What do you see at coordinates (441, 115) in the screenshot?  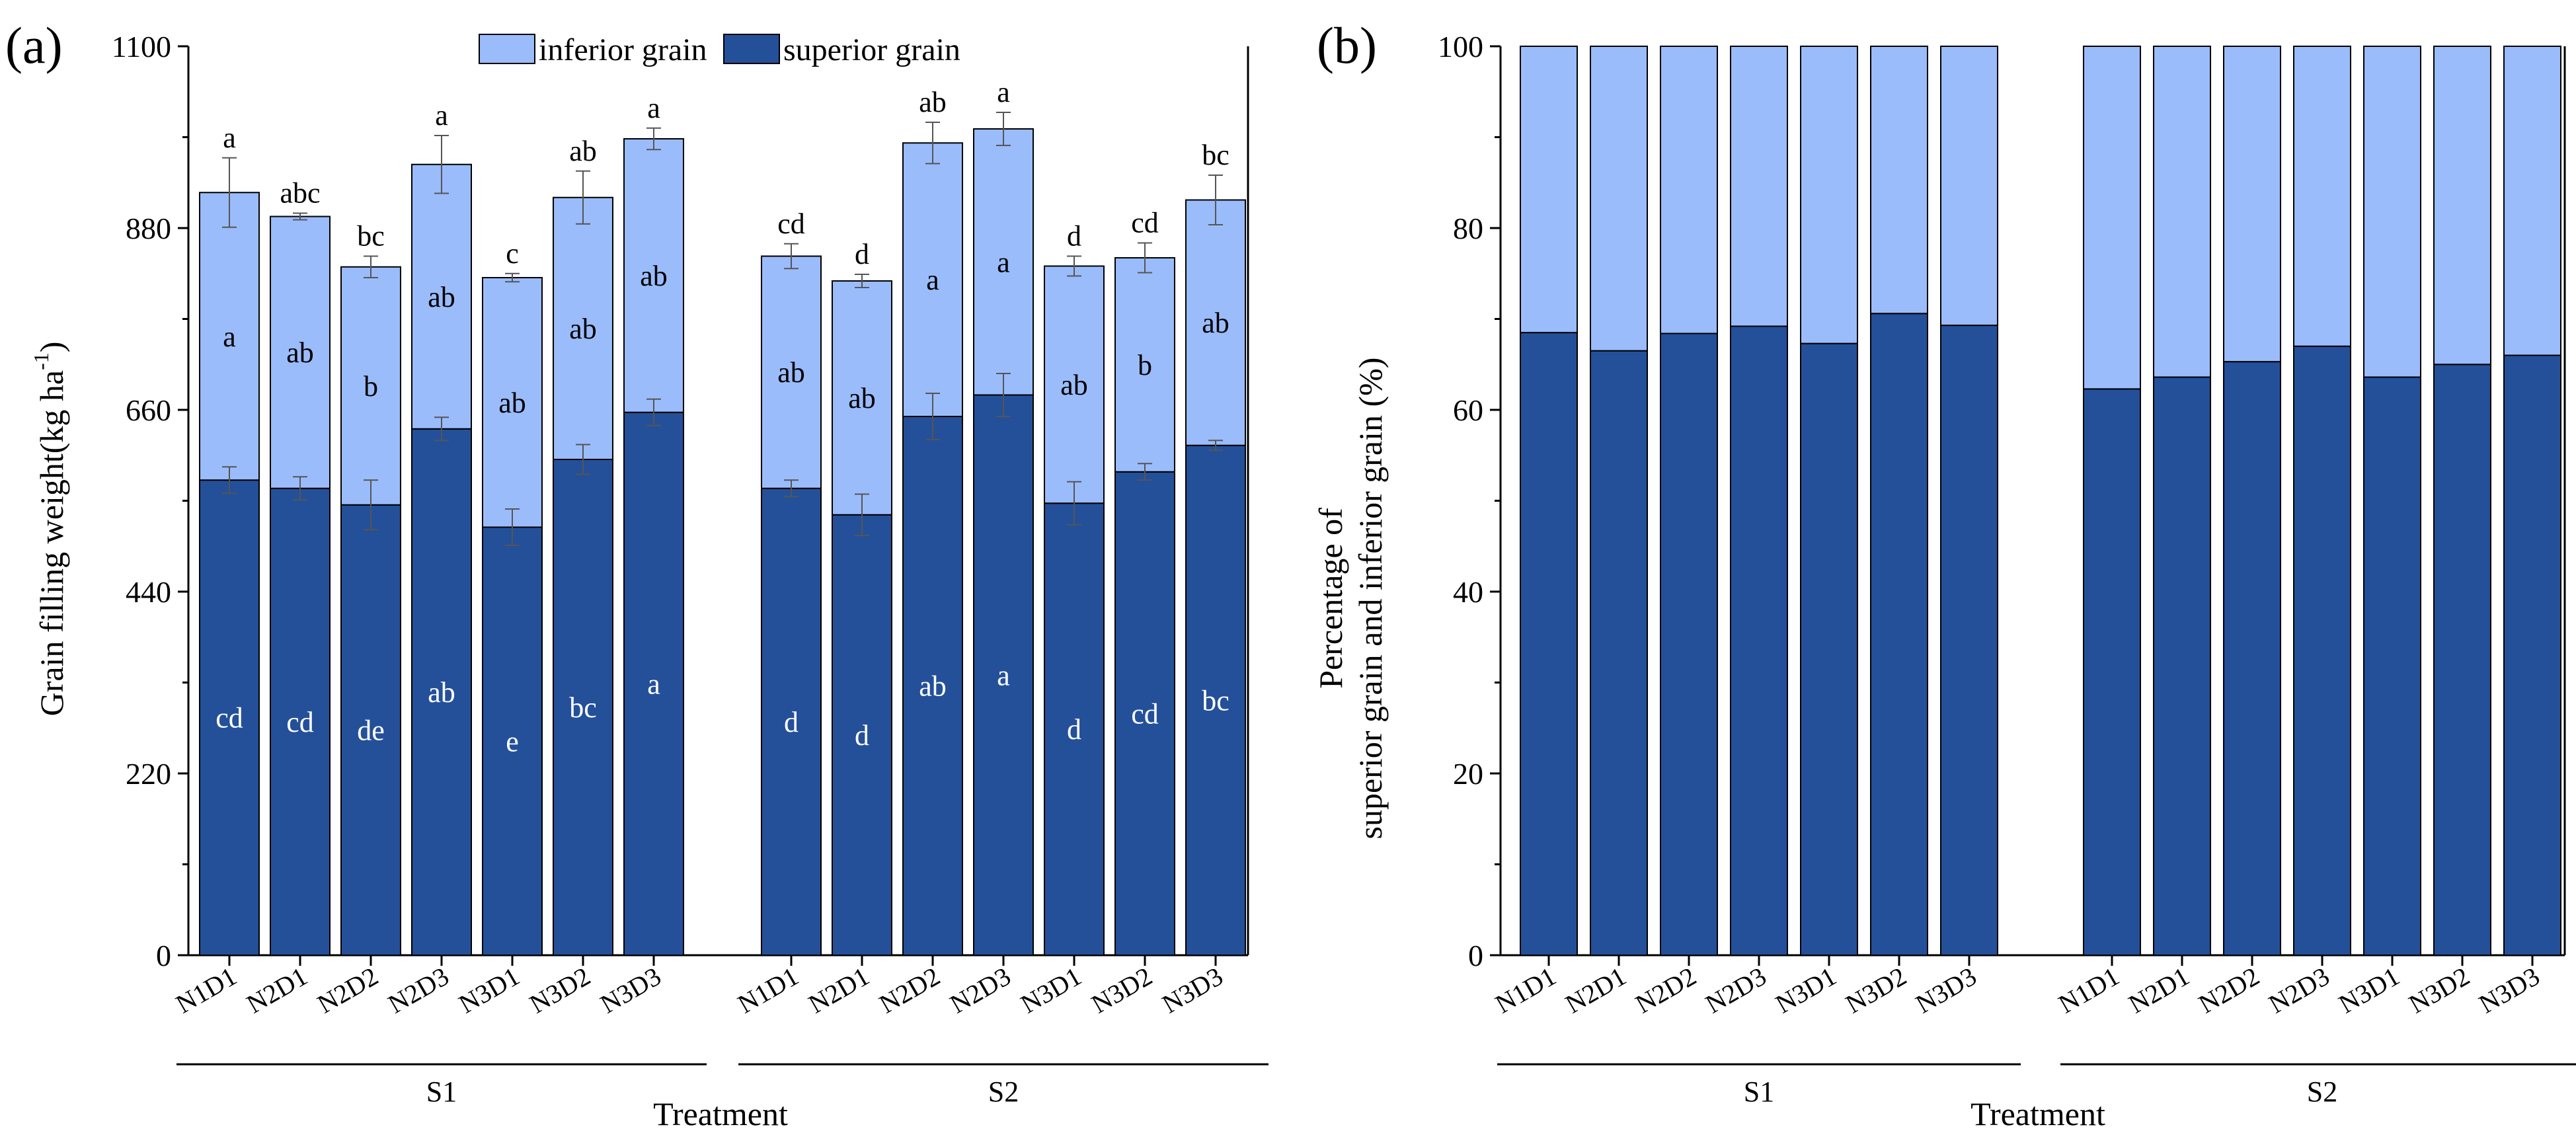 I see `panel-a-total-letter: a` at bounding box center [441, 115].